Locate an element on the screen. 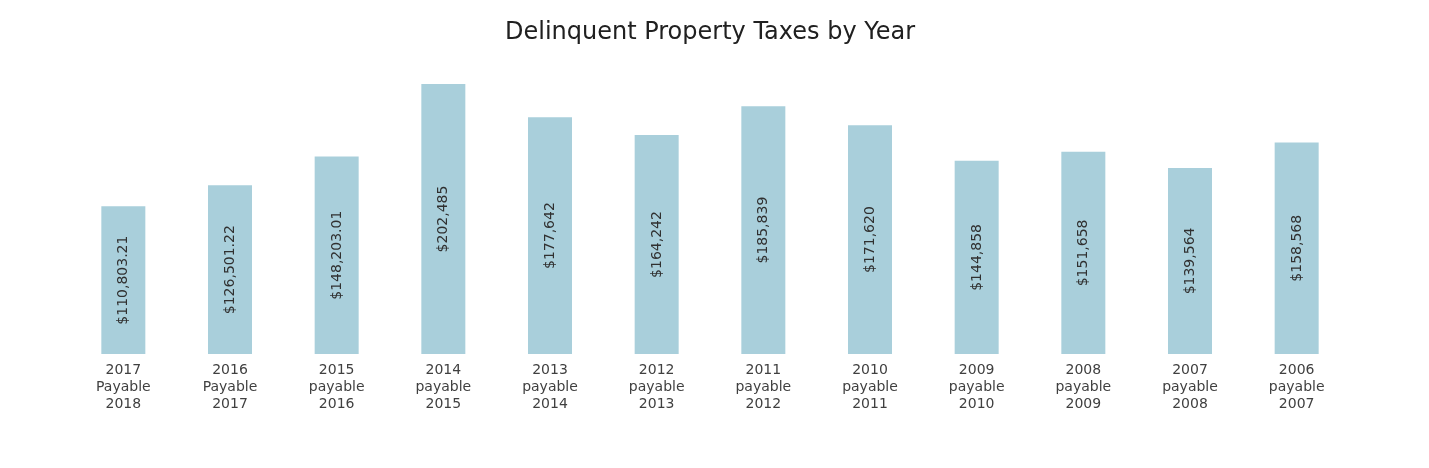 The width and height of the screenshot is (1429, 468). x-tick-label: 2006 payable 2007 is located at coordinates (1296, 385).